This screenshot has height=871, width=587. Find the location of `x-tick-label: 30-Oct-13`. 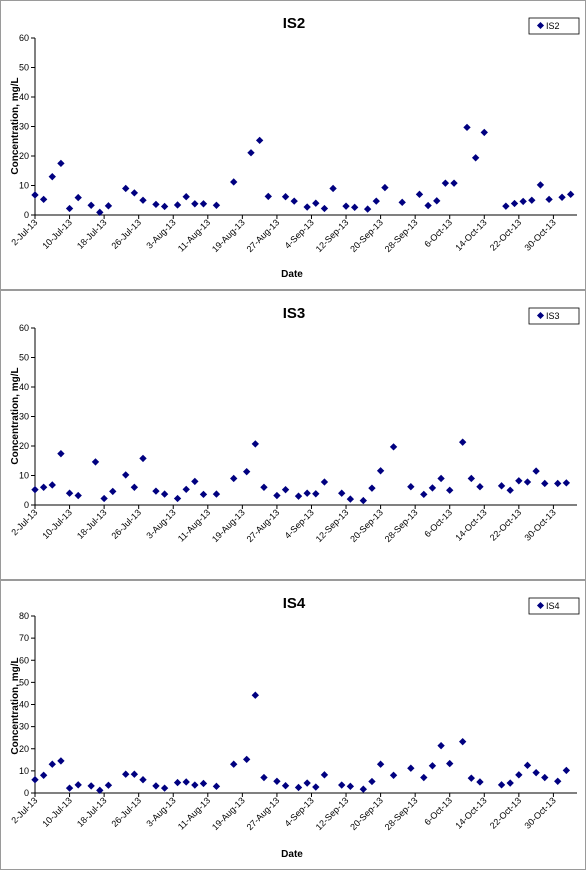

x-tick-label: 30-Oct-13 is located at coordinates (539, 234).